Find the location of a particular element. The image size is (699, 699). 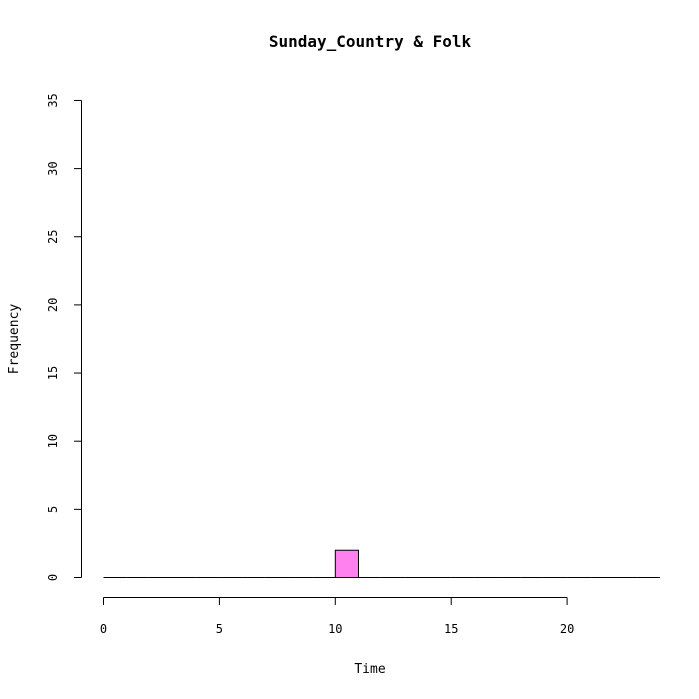

x-tick-label: 10 is located at coordinates (335, 629).